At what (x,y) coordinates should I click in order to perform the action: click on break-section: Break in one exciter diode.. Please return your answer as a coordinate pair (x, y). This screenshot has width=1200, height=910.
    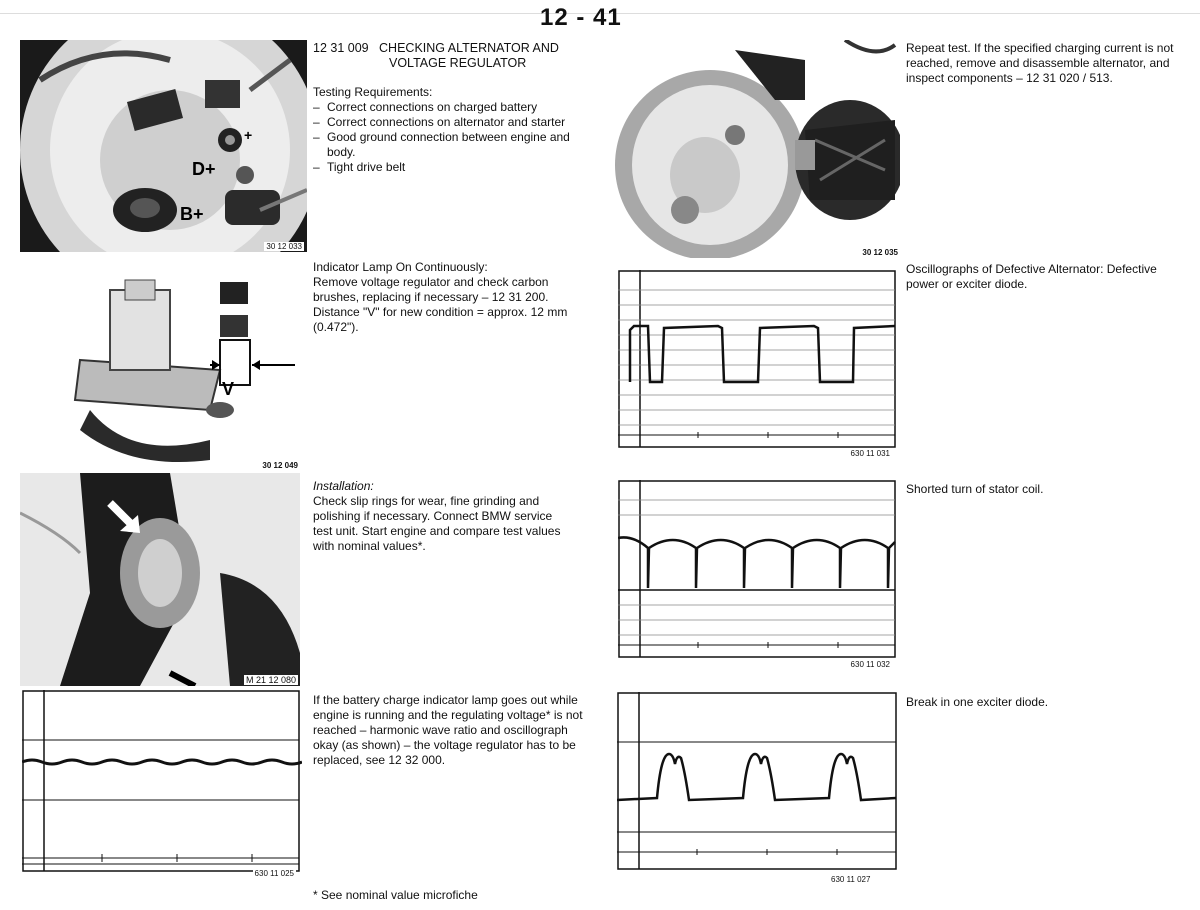
    Looking at the image, I should click on (1048, 702).